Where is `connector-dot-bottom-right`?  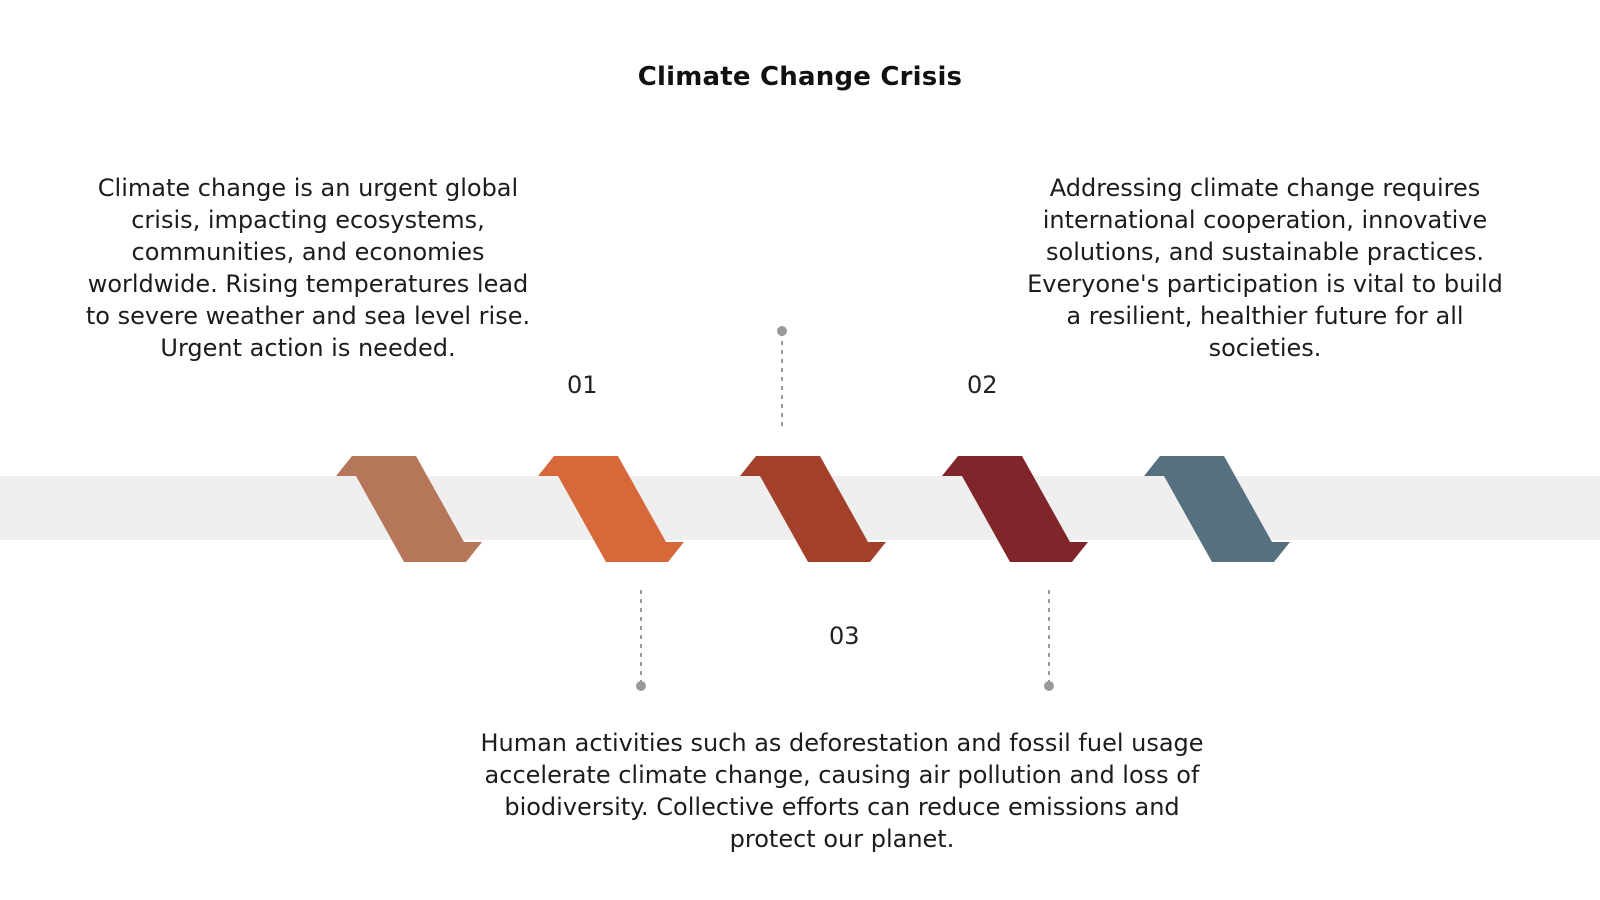 connector-dot-bottom-right is located at coordinates (1049, 686).